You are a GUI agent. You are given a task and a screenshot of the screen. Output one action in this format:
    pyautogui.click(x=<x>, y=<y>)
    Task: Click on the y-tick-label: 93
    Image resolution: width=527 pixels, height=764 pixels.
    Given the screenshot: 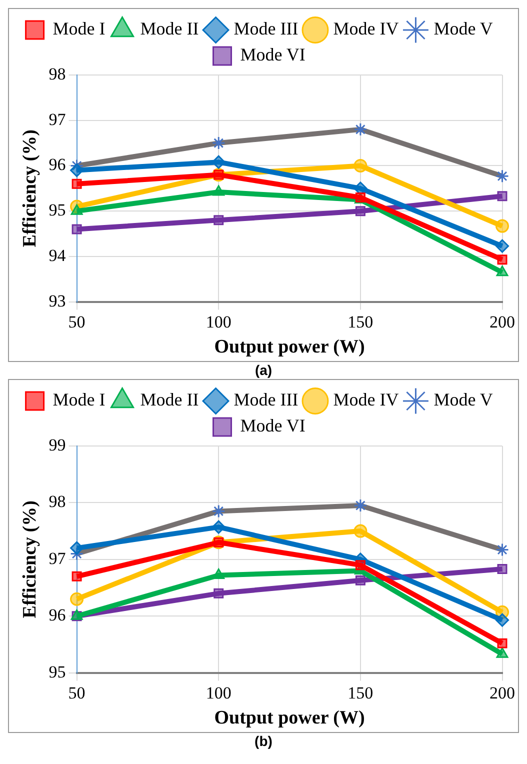 What is the action you would take?
    pyautogui.click(x=57, y=300)
    